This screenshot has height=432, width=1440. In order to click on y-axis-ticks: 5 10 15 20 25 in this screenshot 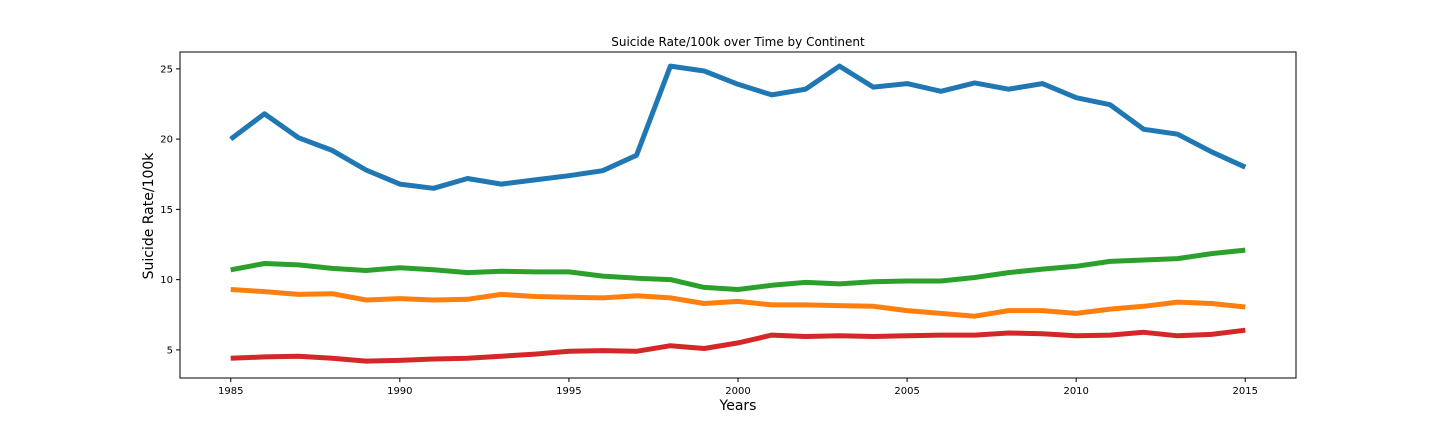, I will do `click(170, 210)`.